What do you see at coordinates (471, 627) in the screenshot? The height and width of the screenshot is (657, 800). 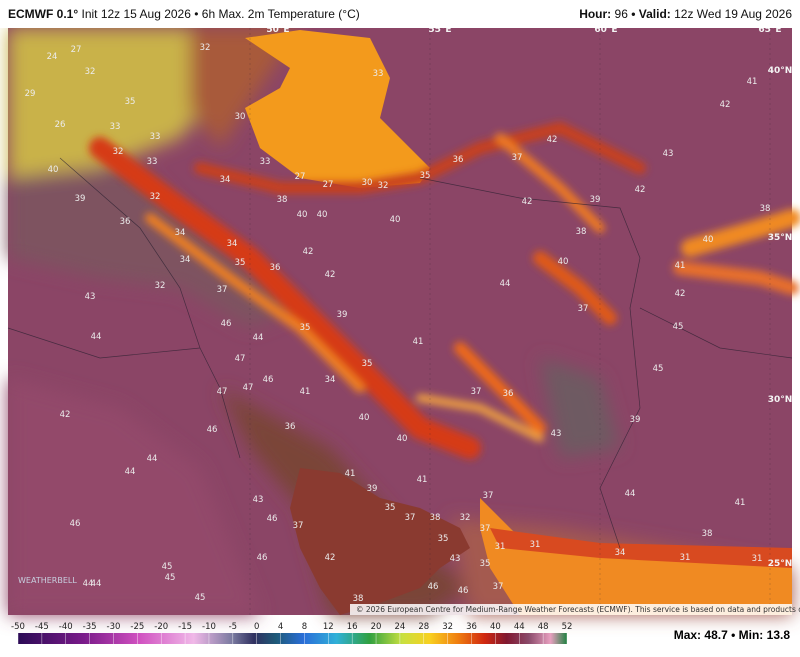 I see `colorbar-tick-label: 36` at bounding box center [471, 627].